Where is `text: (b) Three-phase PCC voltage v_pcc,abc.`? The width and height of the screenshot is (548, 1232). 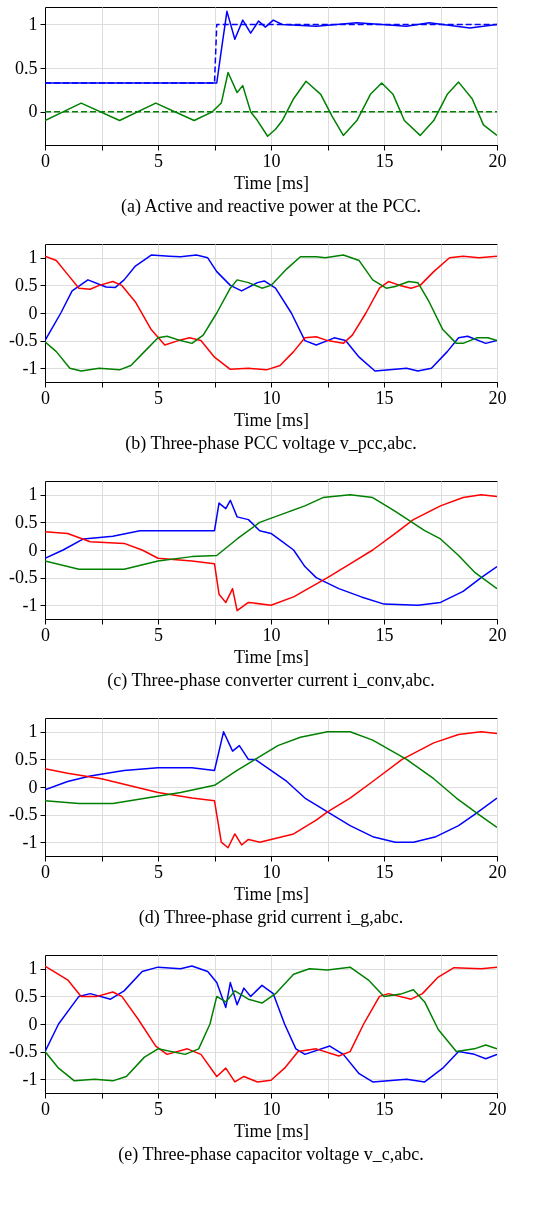 text: (b) Three-phase PCC voltage v_pcc,abc. is located at coordinates (271, 443).